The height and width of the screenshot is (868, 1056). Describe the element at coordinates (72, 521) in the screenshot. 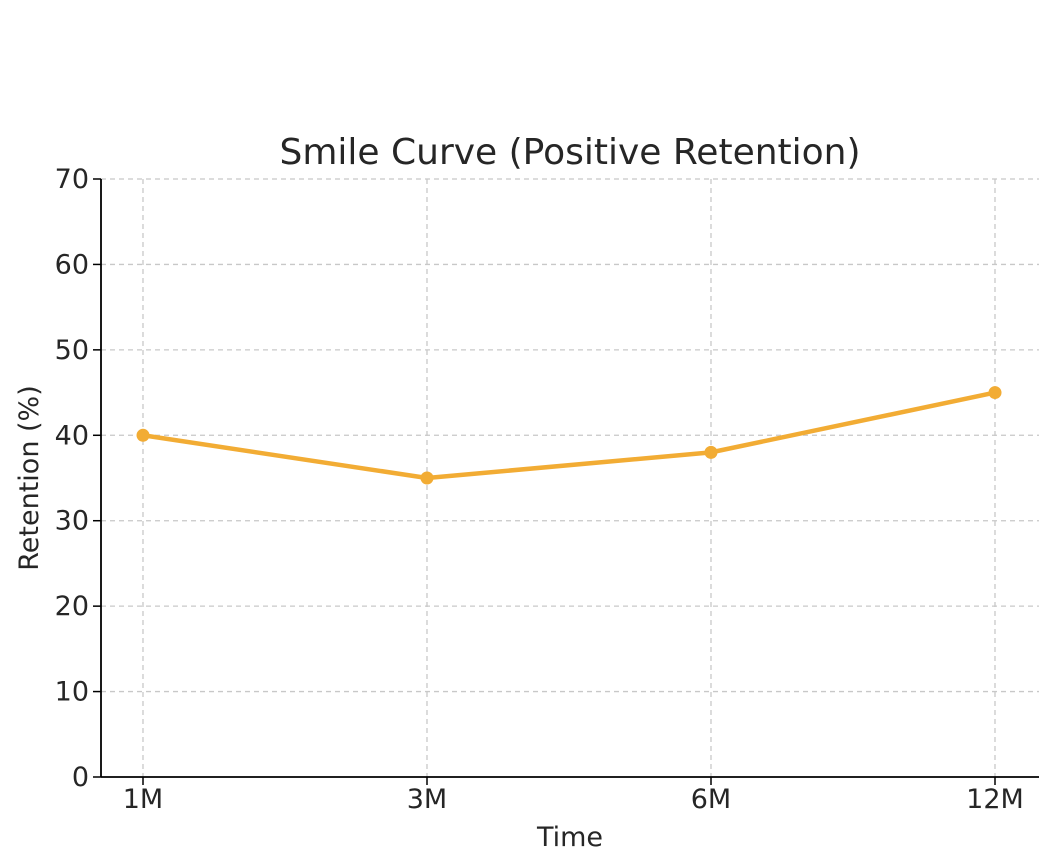

I see `y-tick-label: 30` at that location.